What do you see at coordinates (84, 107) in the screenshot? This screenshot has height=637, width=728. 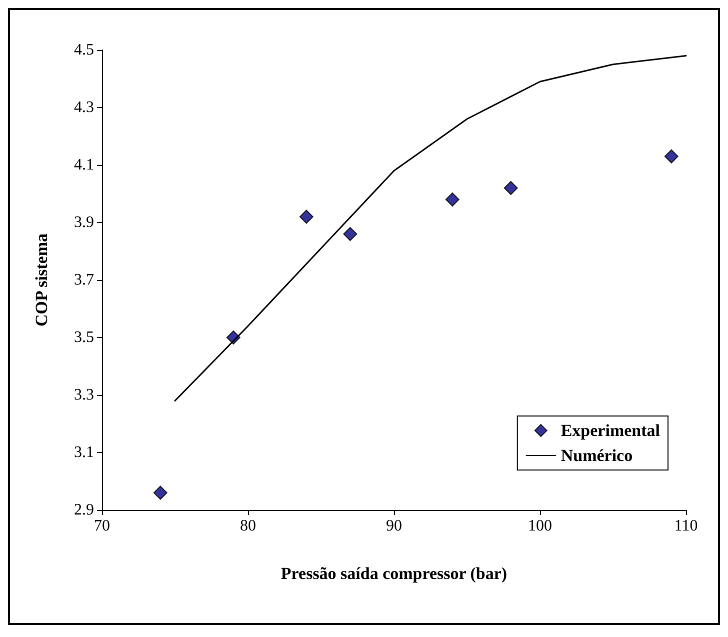 I see `y-tick-label: 4.3` at bounding box center [84, 107].